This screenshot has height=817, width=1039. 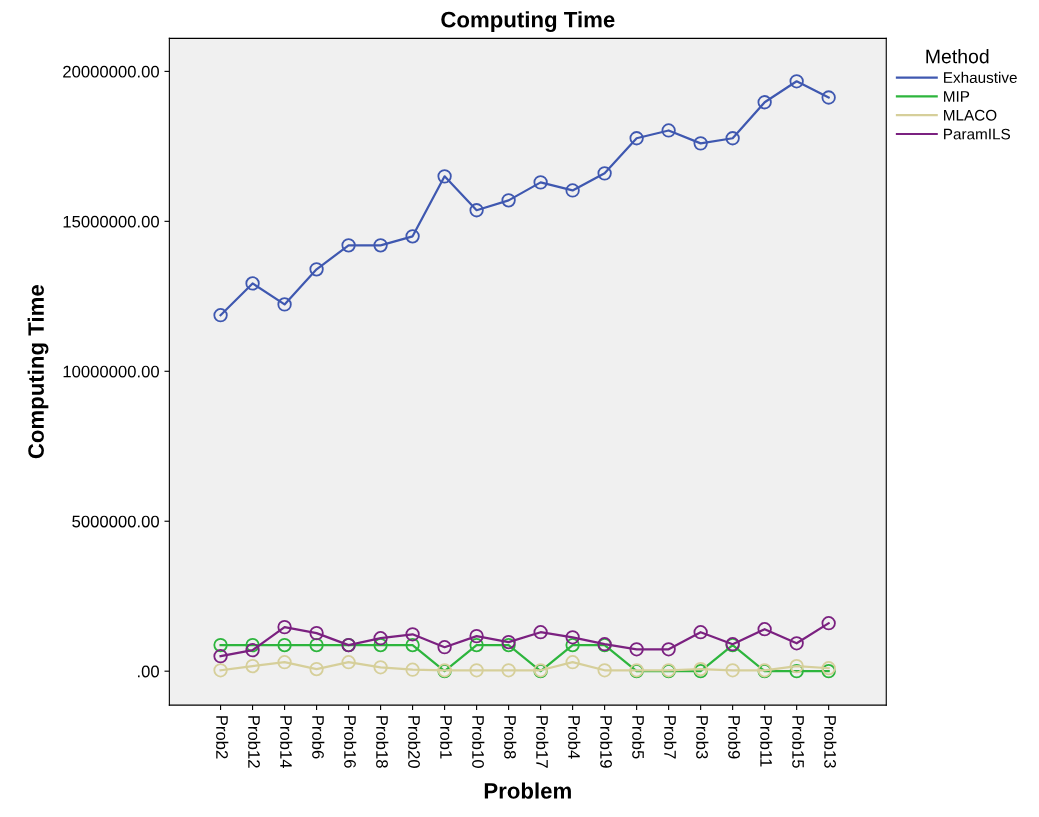 I want to click on x-tick-label: Prob2, so click(x=222, y=737).